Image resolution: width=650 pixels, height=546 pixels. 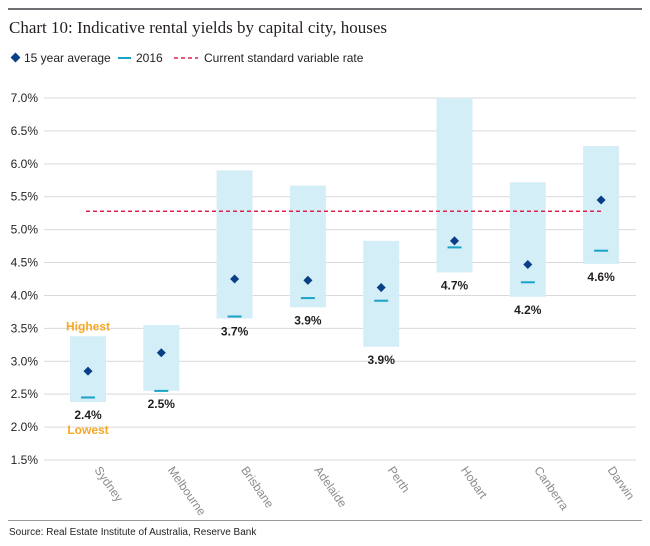 What do you see at coordinates (284, 58) in the screenshot?
I see `legend-rate-label: Current standard variable rate` at bounding box center [284, 58].